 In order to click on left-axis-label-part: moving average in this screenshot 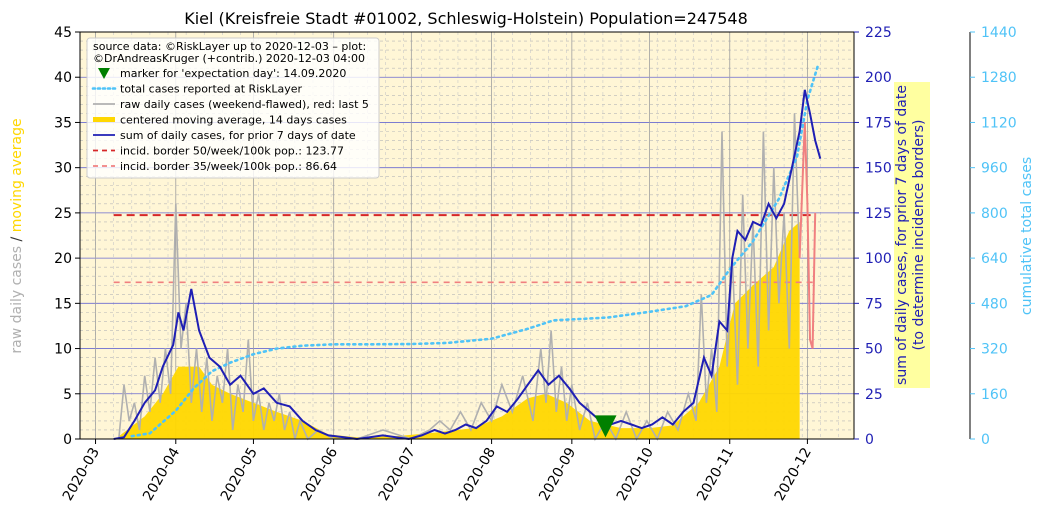, I will do `click(17, 175)`.